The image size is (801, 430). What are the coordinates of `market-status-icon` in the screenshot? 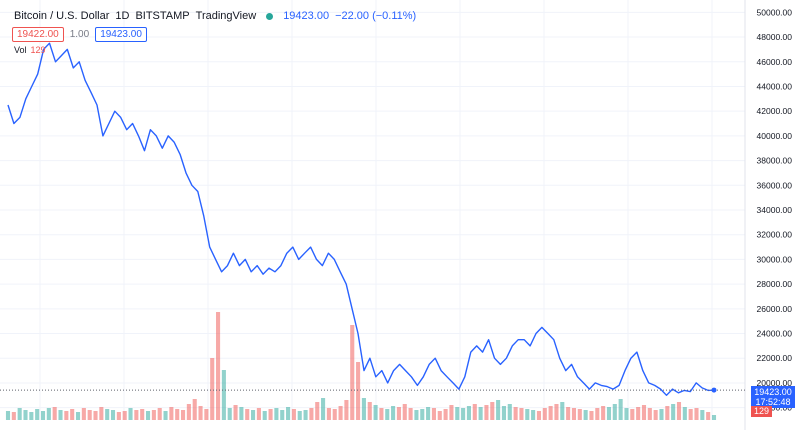 It's located at (270, 16).